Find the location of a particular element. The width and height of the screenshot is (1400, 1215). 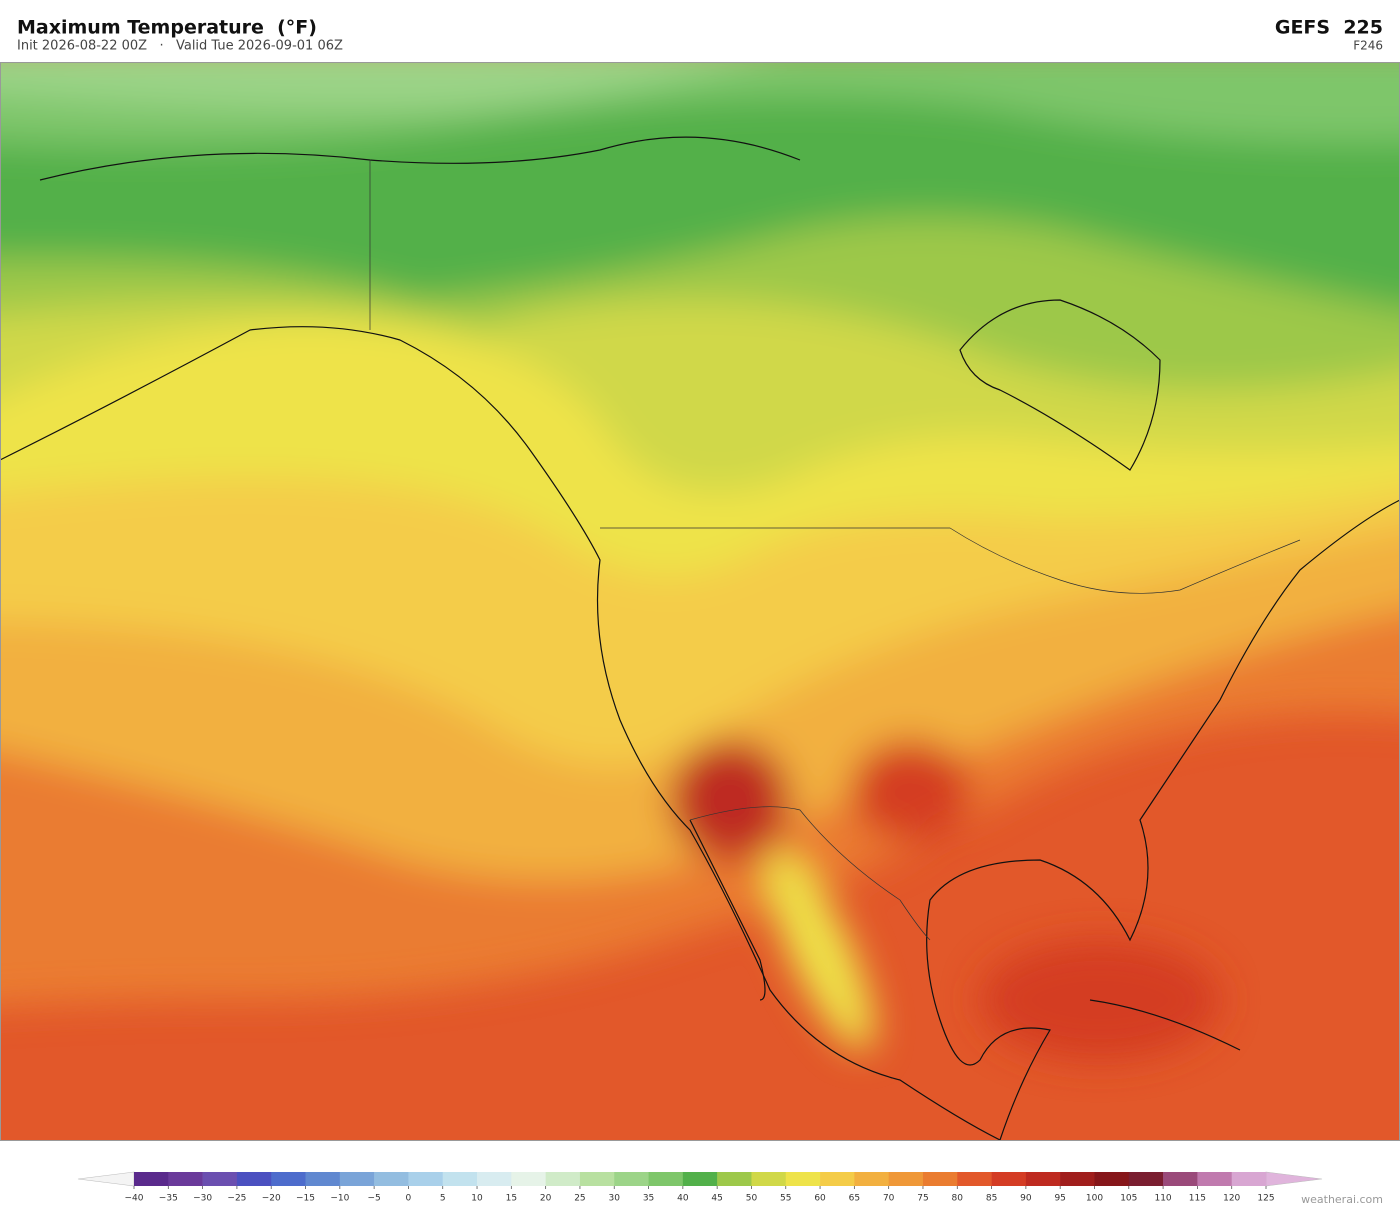

colorbar-tick-label: 30 is located at coordinates (615, 1199).